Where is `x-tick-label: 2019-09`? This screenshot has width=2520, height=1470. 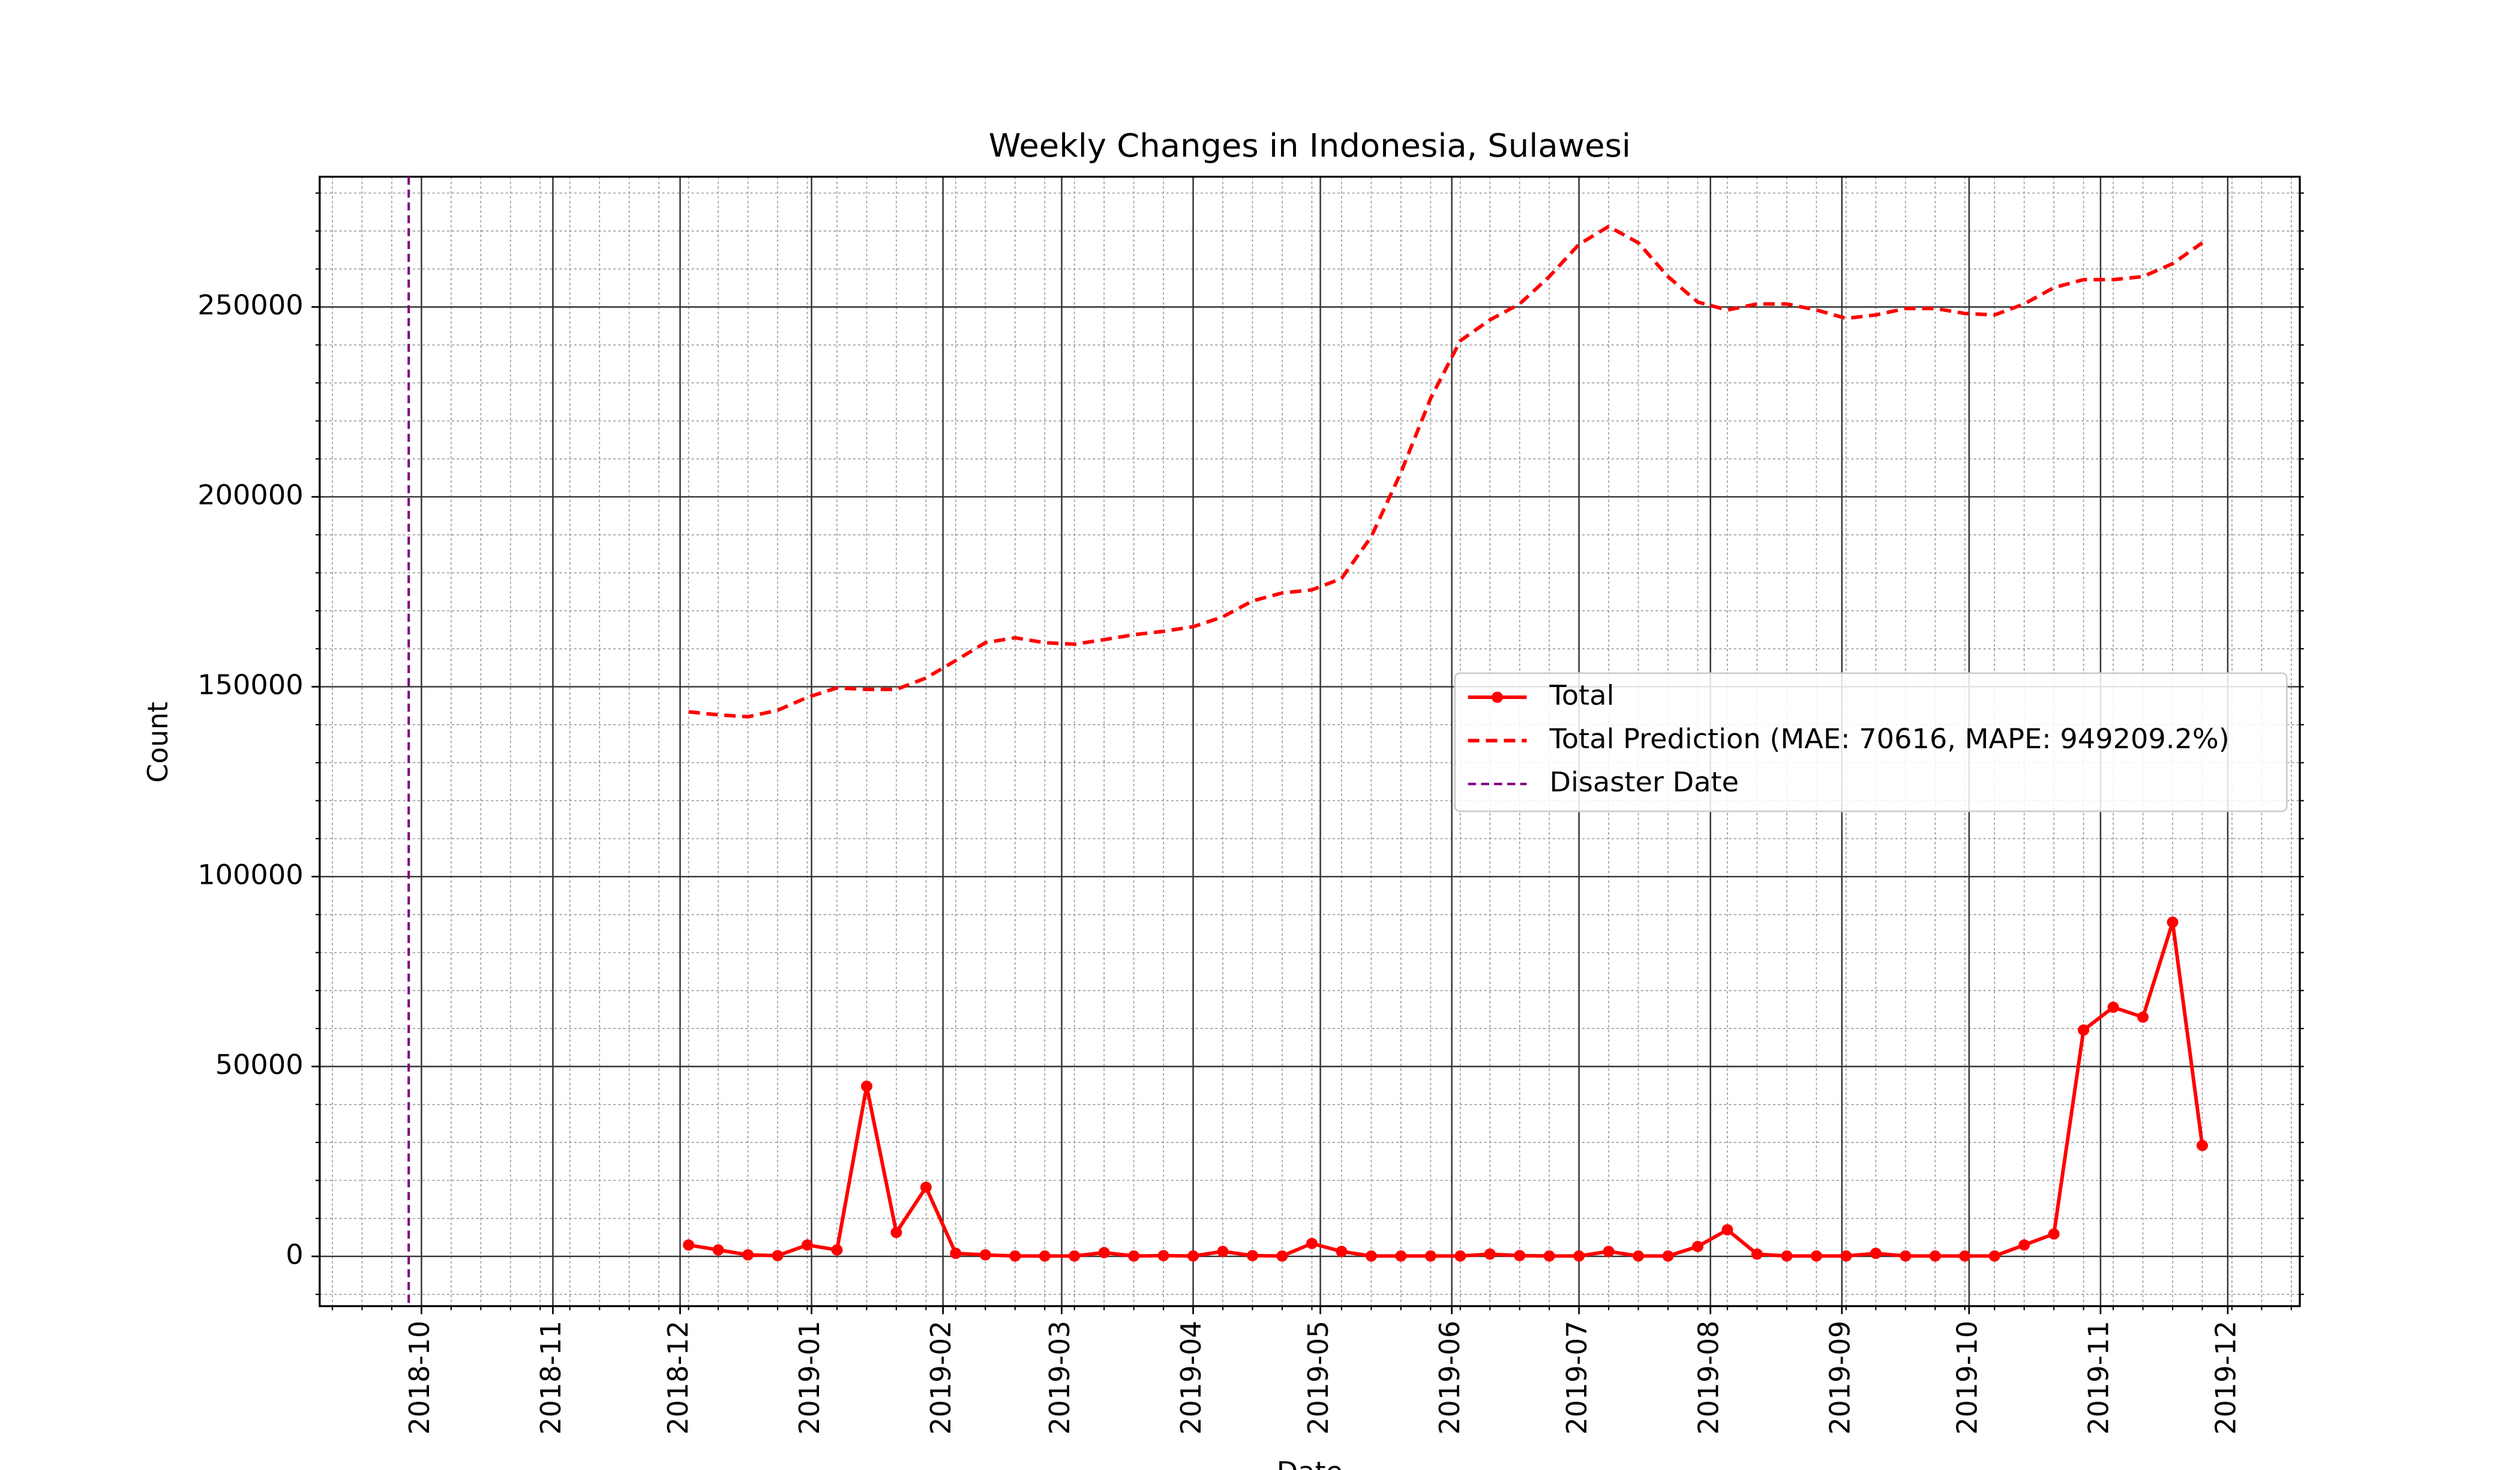
x-tick-label: 2019-09 is located at coordinates (1839, 1378).